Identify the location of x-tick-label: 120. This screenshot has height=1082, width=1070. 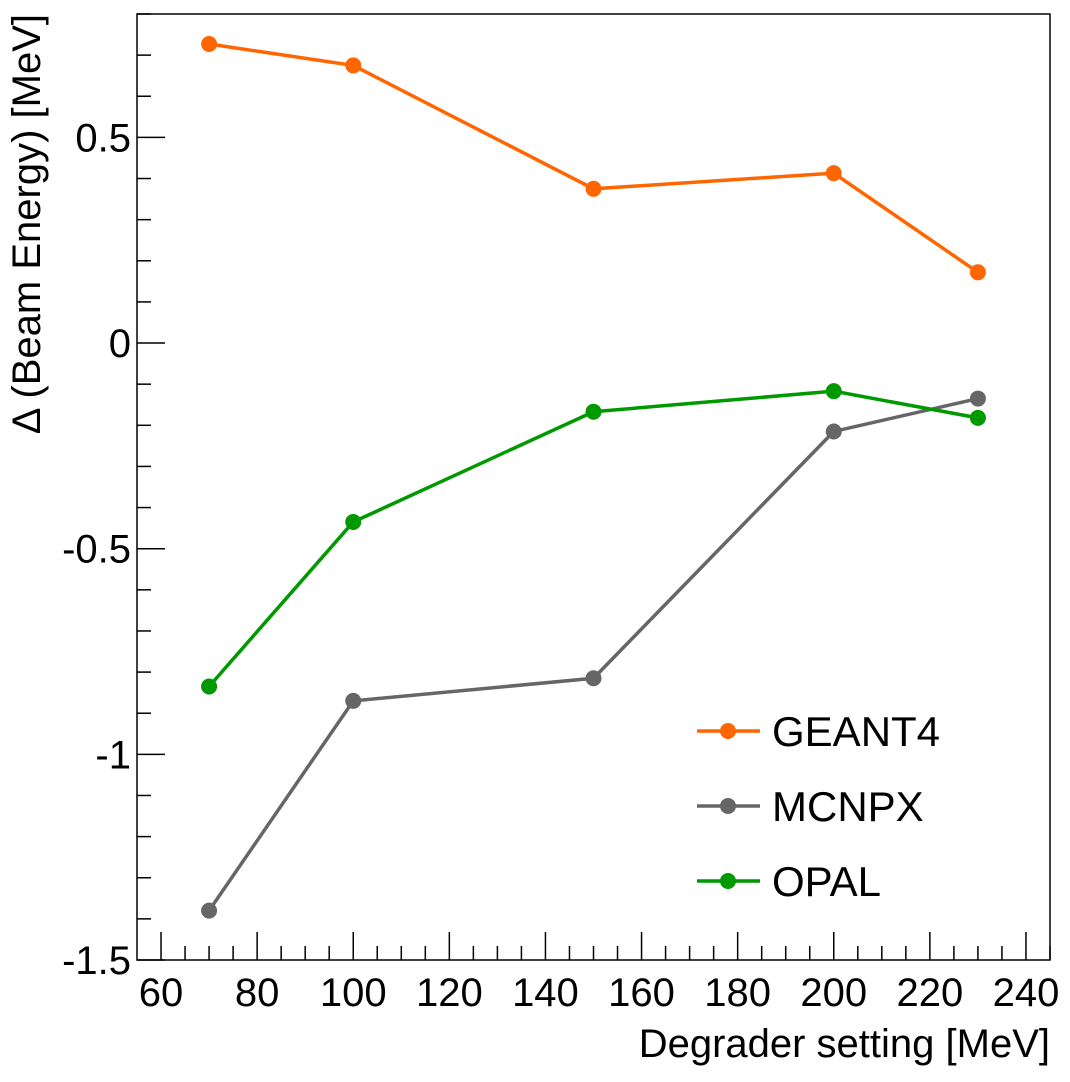
(449, 993).